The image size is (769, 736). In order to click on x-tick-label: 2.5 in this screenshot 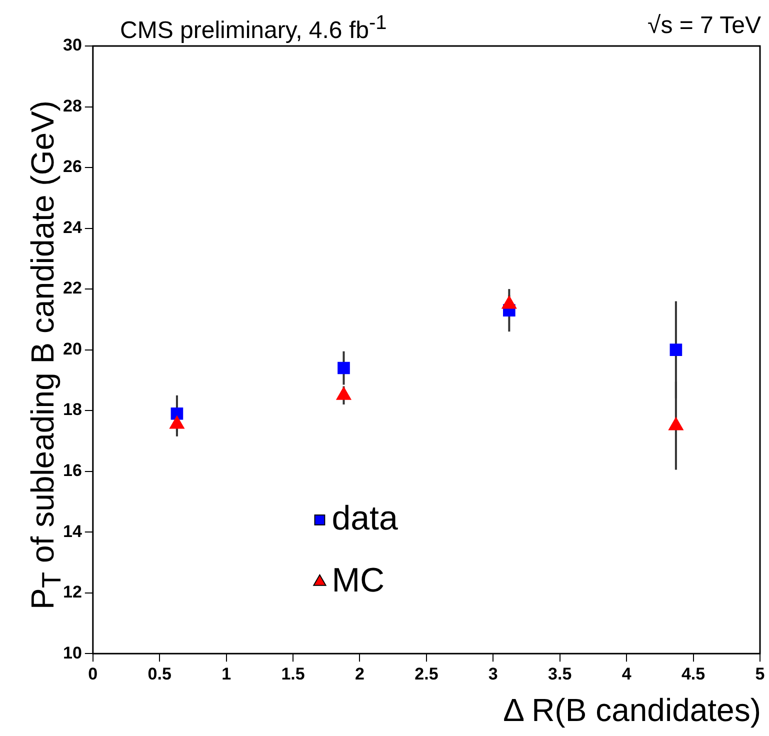, I will do `click(426, 674)`.